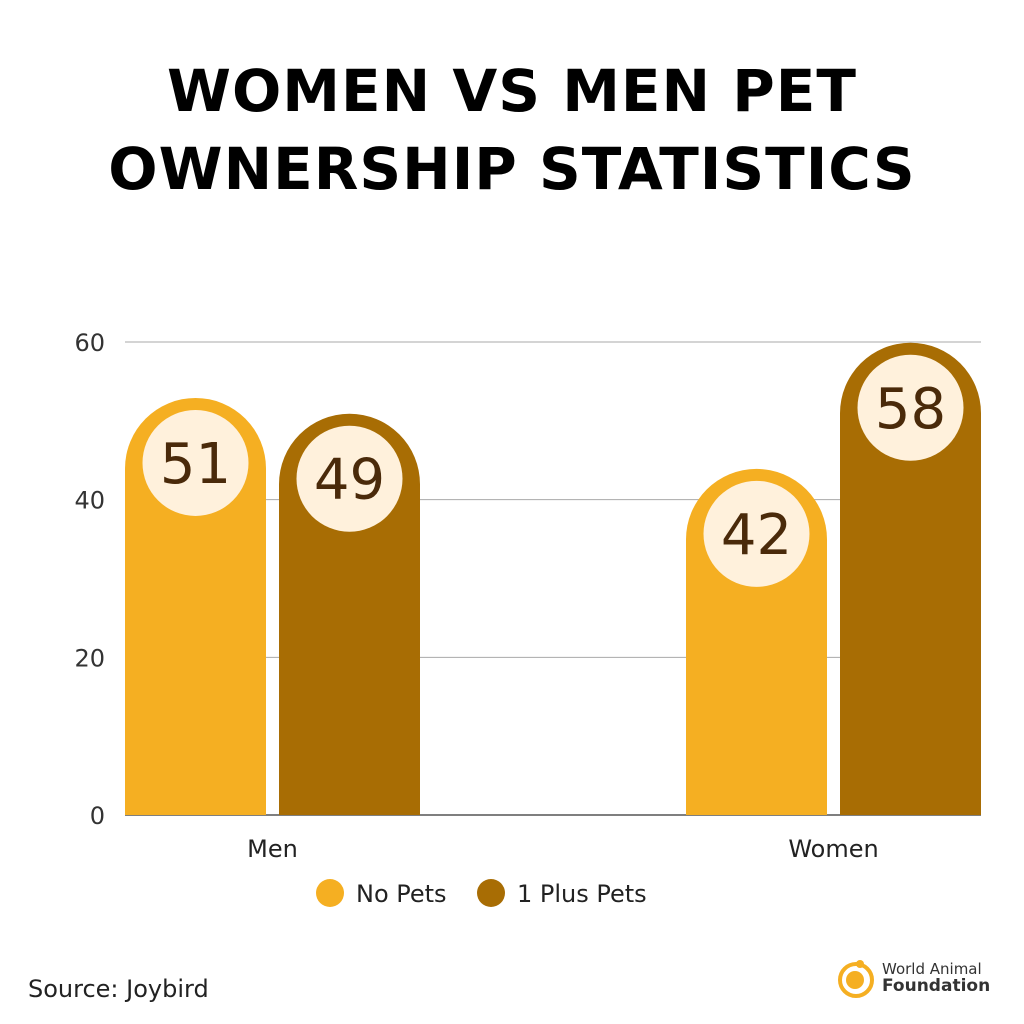 The width and height of the screenshot is (1024, 1024). I want to click on data-label: 49, so click(349, 480).